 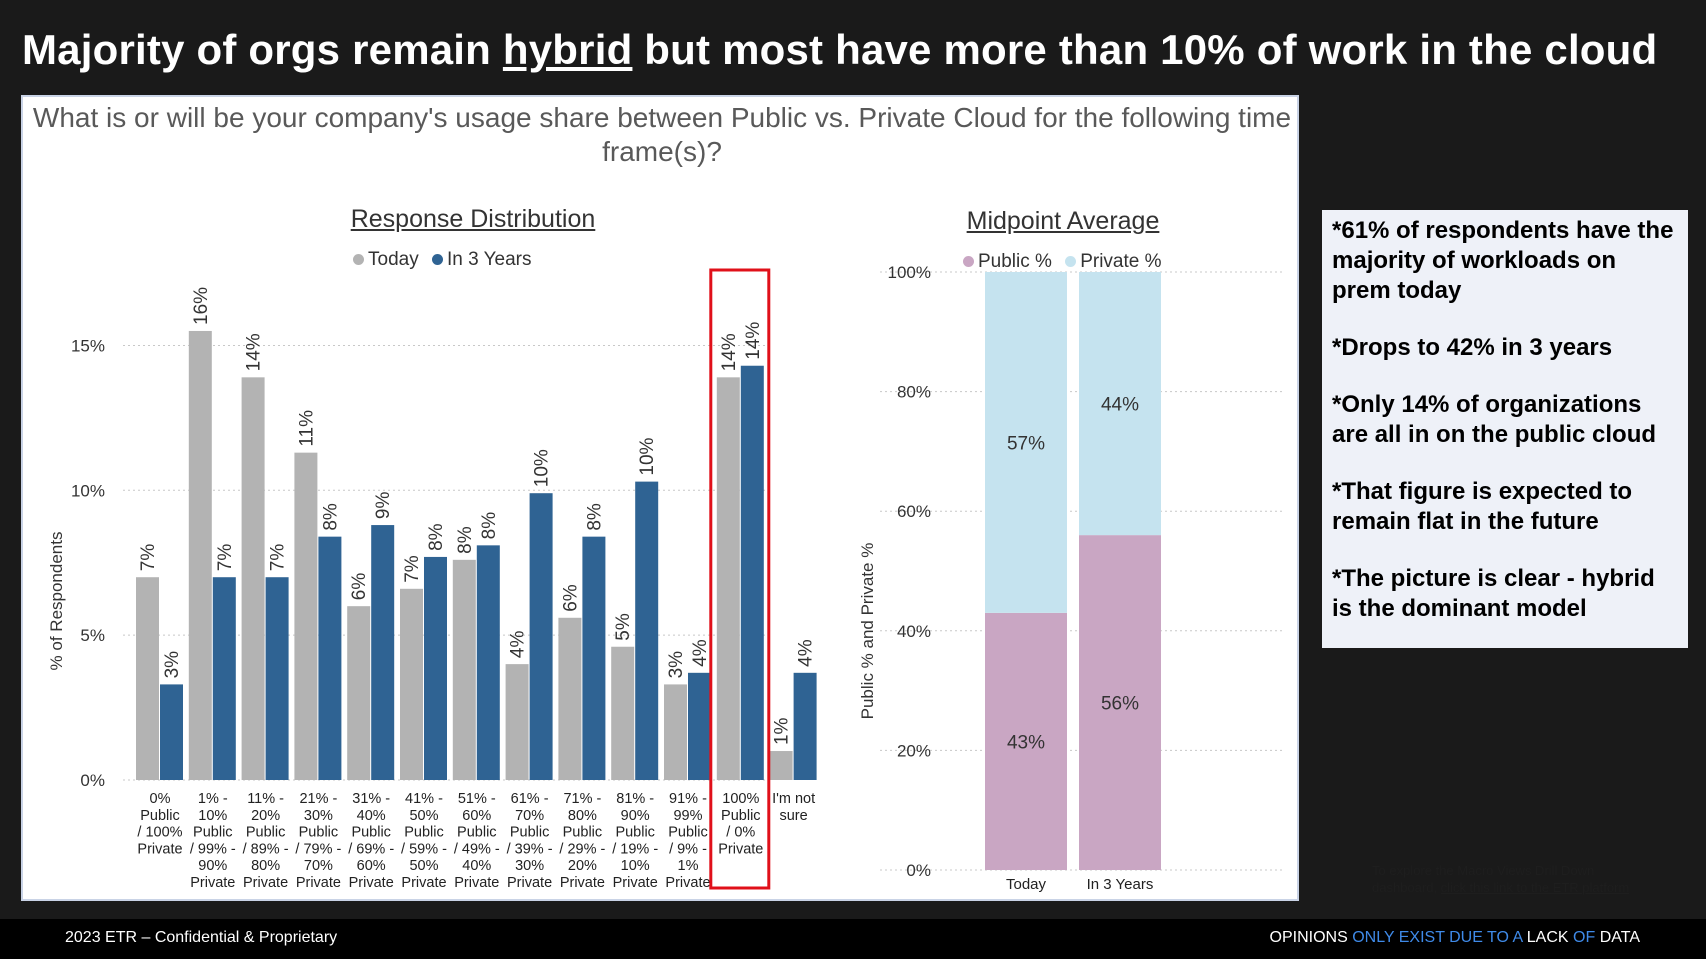 I want to click on x-category-label: 1% -, so click(x=213, y=799).